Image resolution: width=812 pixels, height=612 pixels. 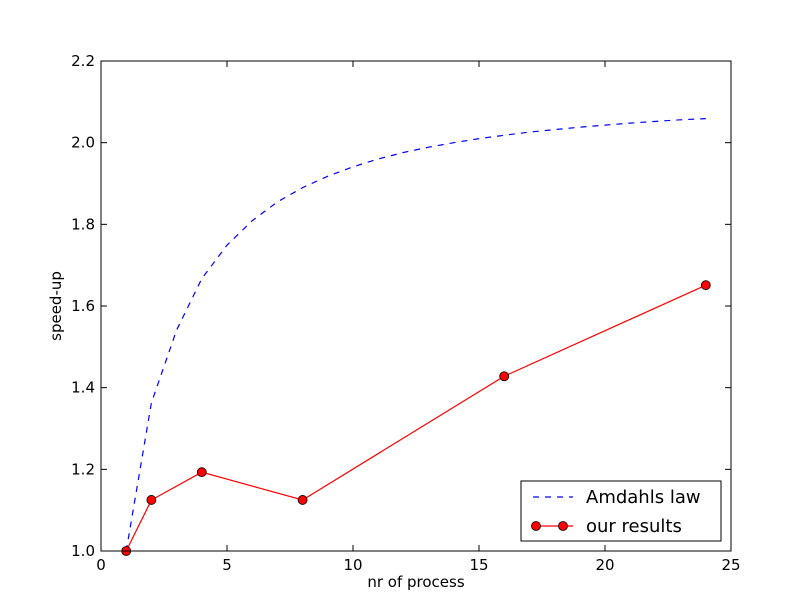 I want to click on y-tick-label: 1.8, so click(x=83, y=224).